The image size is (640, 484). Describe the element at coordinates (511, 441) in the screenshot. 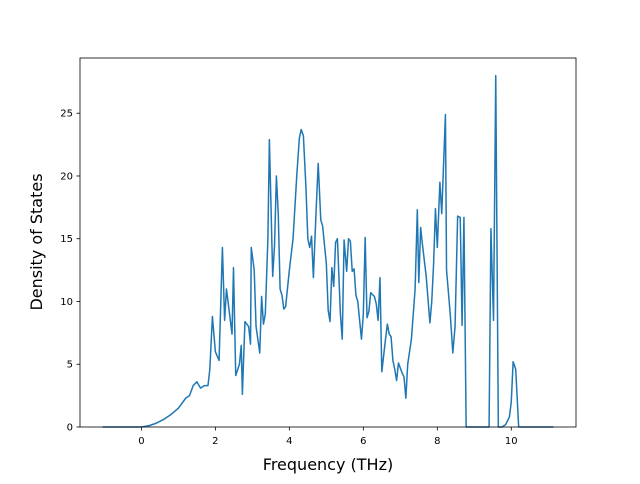

I see `x-tick-label: 10` at that location.